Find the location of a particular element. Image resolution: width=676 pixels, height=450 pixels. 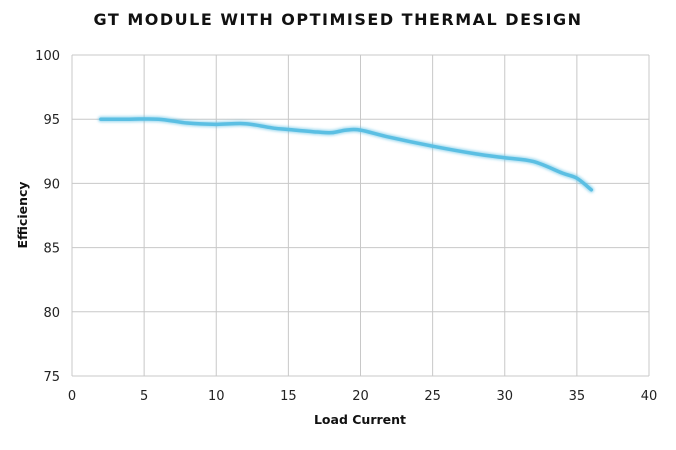

y-tick-label: 100 is located at coordinates (47, 56).